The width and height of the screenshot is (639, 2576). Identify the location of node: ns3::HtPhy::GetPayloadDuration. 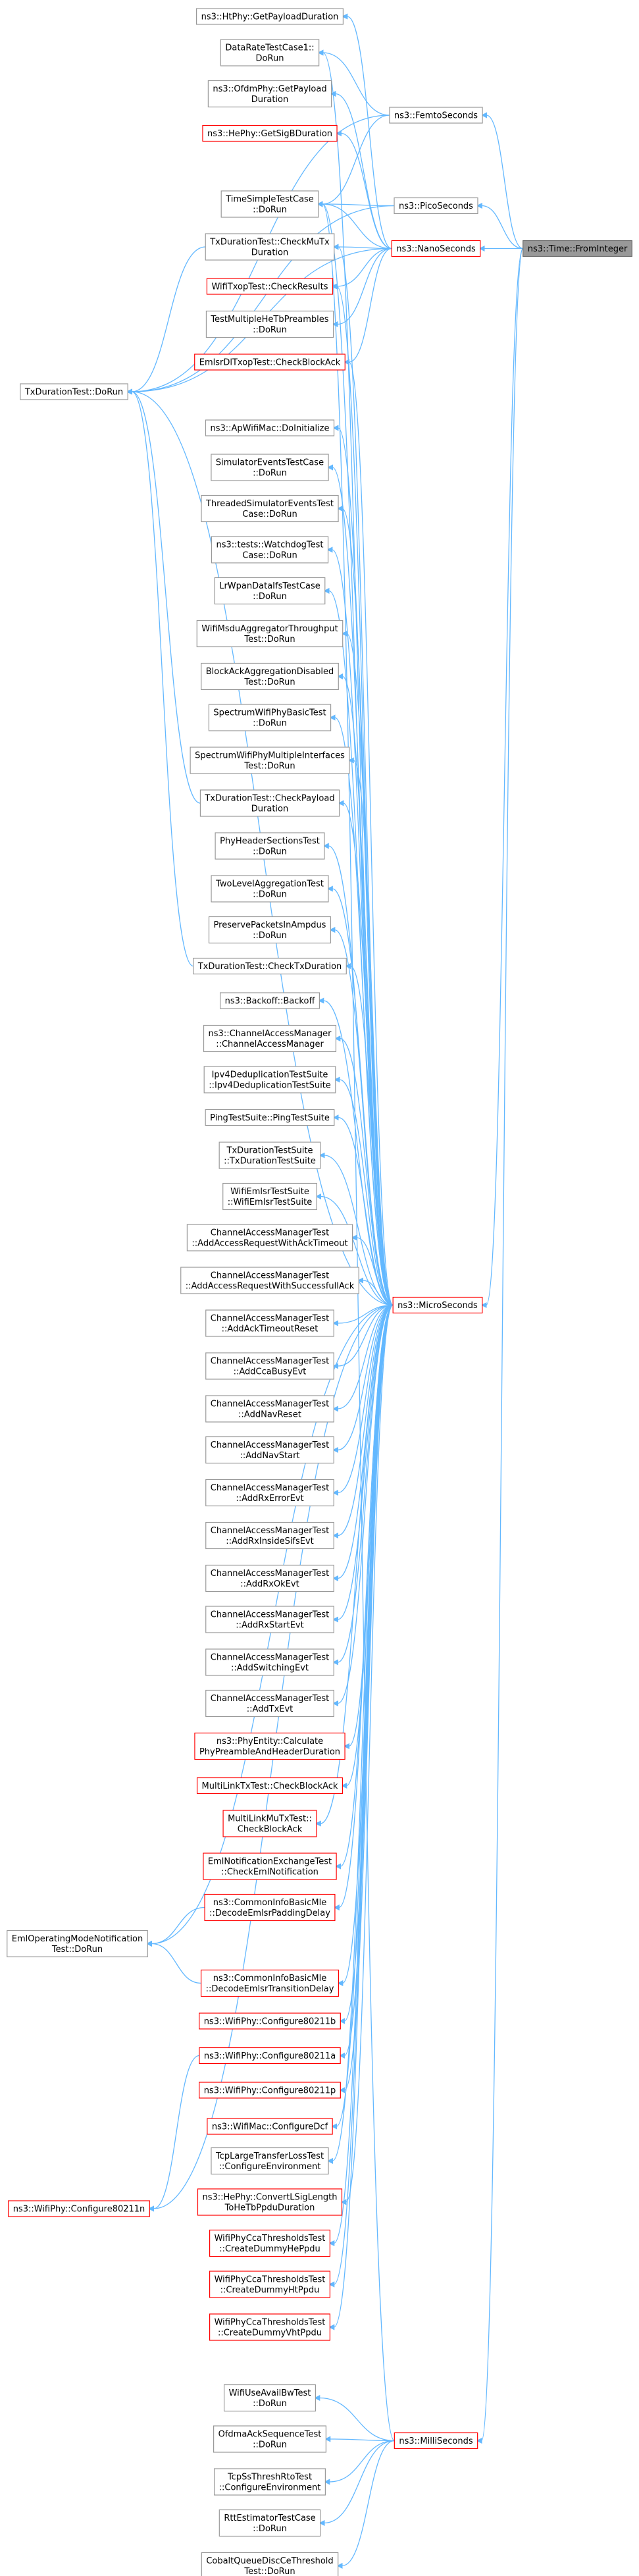
(269, 16).